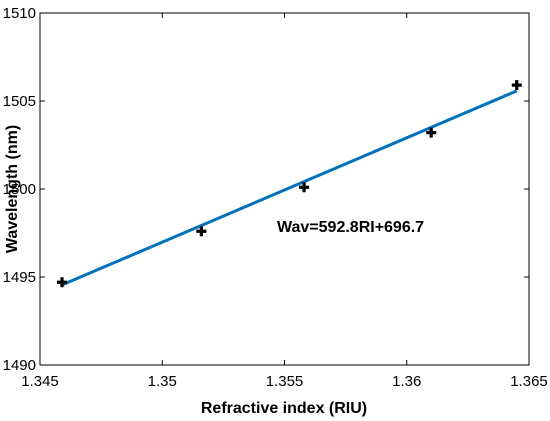  I want to click on x-tick-label: 1.355, so click(285, 381).